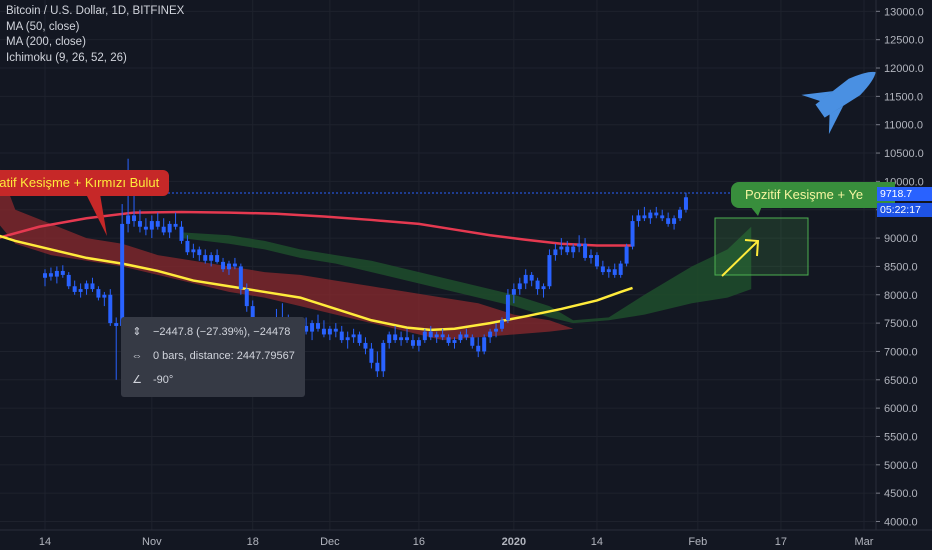 The height and width of the screenshot is (550, 932). Describe the element at coordinates (330, 542) in the screenshot. I see `time-tick-label: Dec` at that location.